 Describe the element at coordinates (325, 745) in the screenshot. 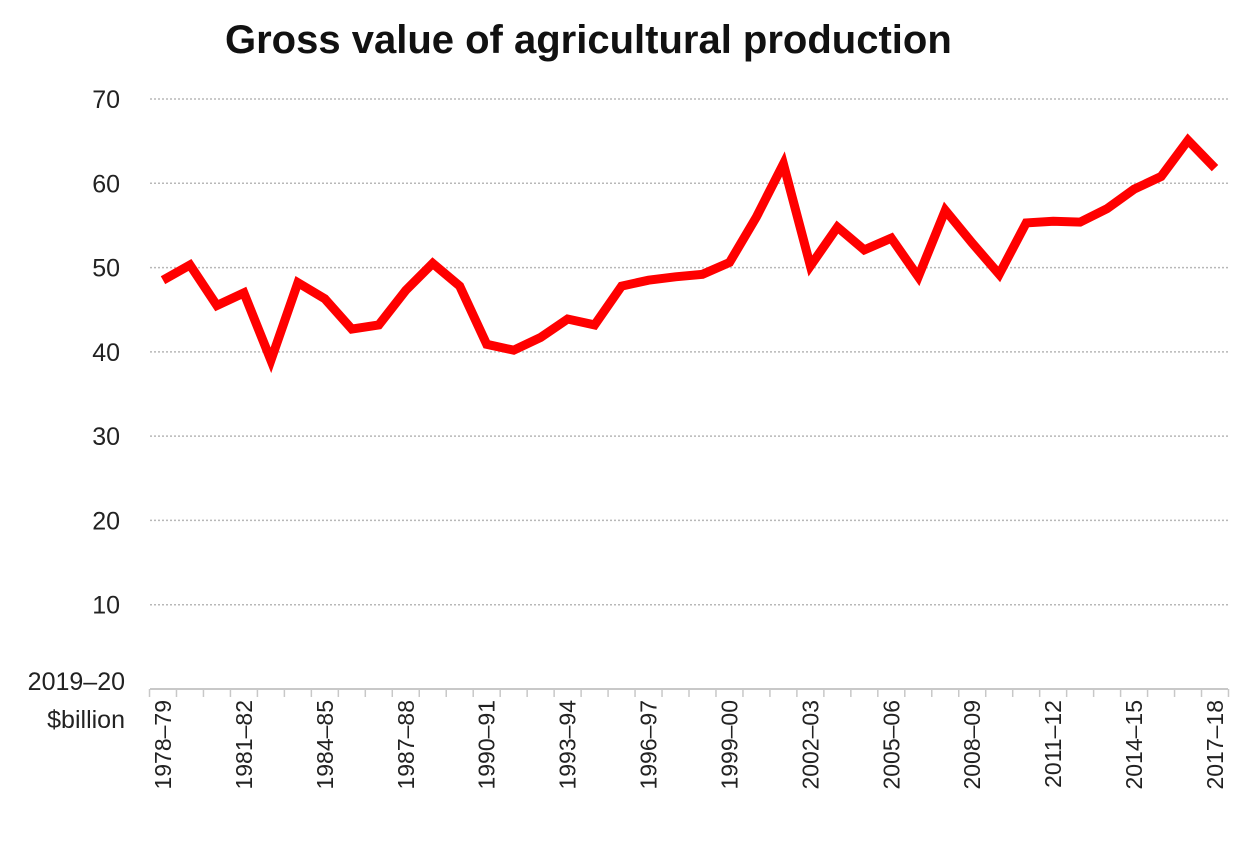

I see `x-tick-label: 1984–85` at that location.